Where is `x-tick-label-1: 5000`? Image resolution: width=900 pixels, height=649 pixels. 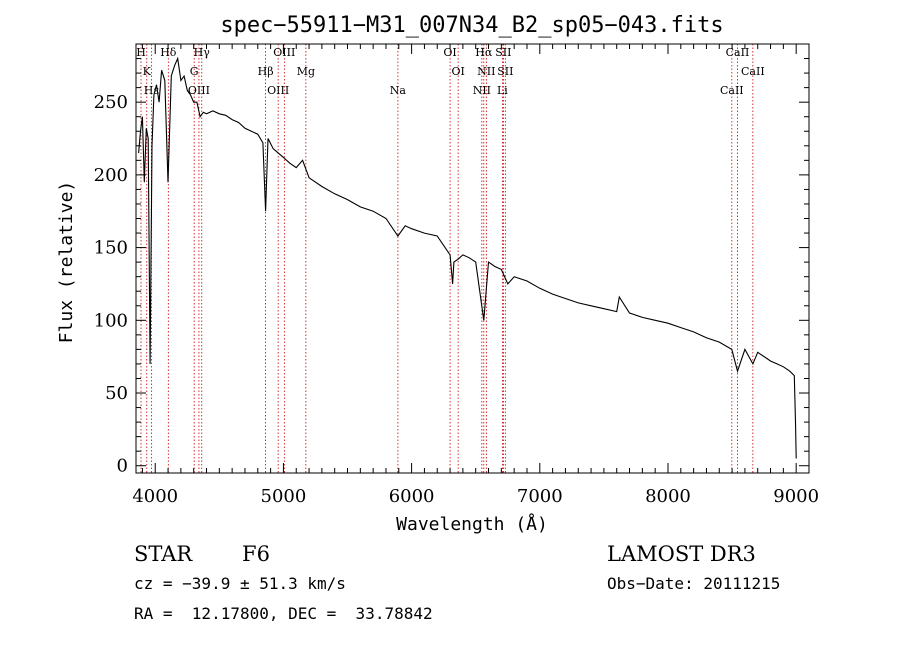 x-tick-label-1: 5000 is located at coordinates (284, 496).